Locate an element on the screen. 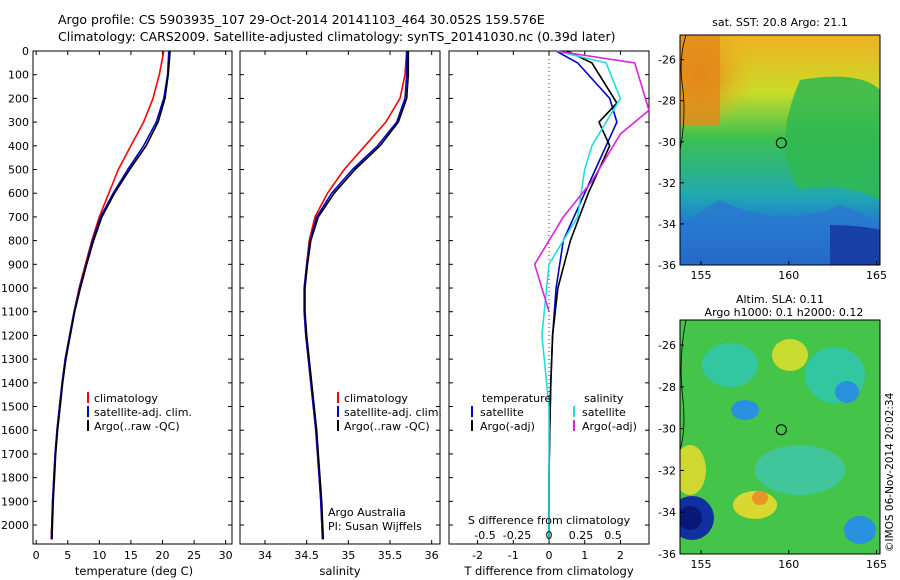  depth-tick-label: 1300 is located at coordinates (15, 359).